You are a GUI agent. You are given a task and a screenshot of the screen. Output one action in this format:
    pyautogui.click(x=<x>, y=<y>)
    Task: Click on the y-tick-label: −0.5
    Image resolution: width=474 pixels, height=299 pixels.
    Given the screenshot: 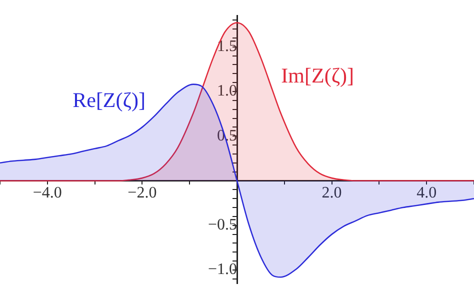 What is the action you would take?
    pyautogui.click(x=222, y=225)
    